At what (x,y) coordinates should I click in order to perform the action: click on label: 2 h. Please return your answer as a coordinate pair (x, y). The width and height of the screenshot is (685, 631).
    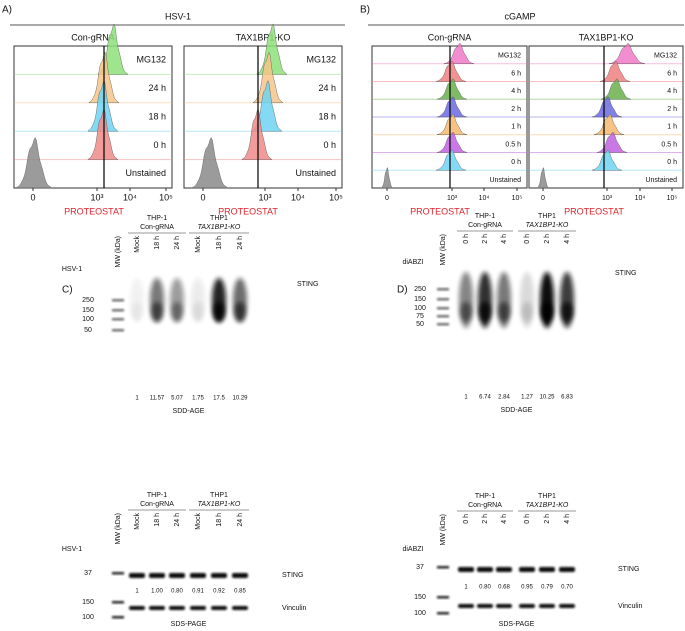
    Looking at the image, I should click on (485, 519).